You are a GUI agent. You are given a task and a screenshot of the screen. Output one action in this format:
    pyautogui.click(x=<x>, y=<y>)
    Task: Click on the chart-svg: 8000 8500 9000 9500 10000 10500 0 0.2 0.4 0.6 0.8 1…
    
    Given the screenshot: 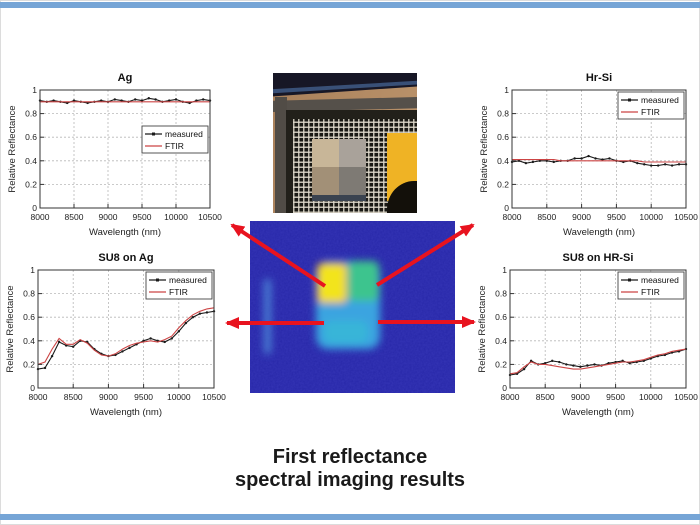 What is the action you would take?
    pyautogui.click(x=588, y=155)
    